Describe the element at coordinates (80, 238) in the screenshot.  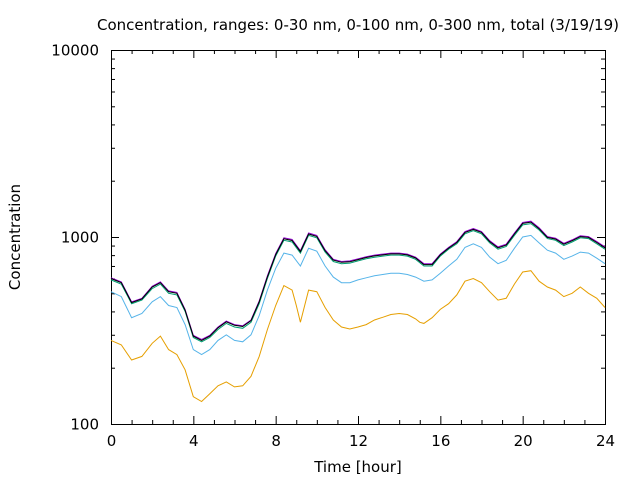
I see `y-tick-label: 1000` at that location.